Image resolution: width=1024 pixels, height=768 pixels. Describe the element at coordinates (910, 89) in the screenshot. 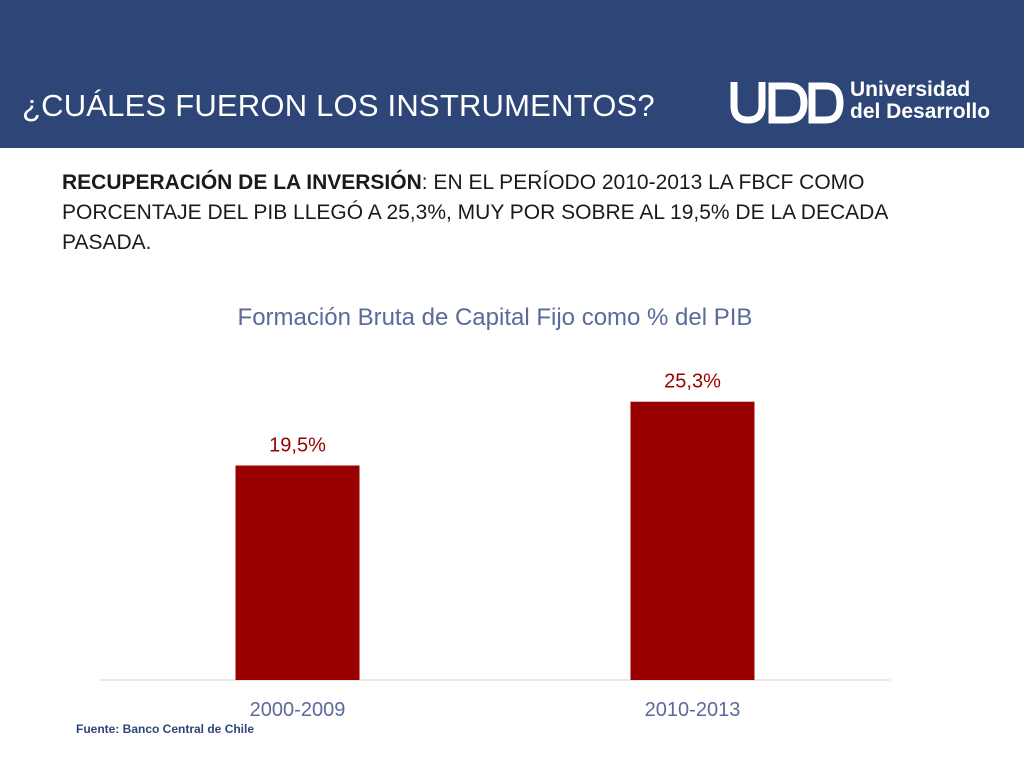

I see `logo-line-1: Universidad` at that location.